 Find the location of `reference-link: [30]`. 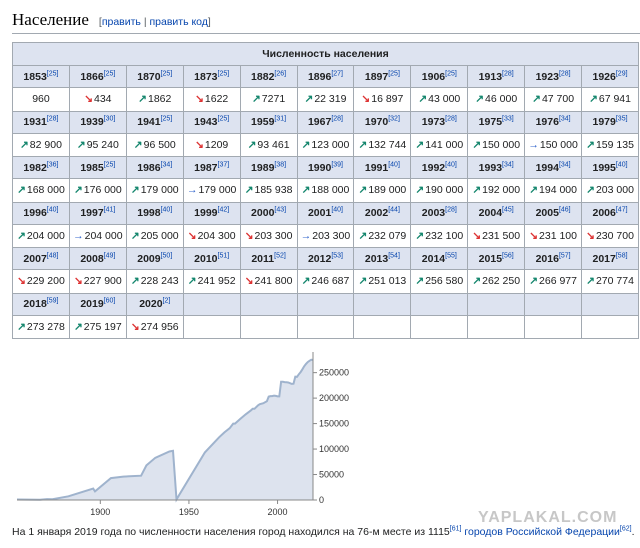

reference-link: [30] is located at coordinates (109, 119).